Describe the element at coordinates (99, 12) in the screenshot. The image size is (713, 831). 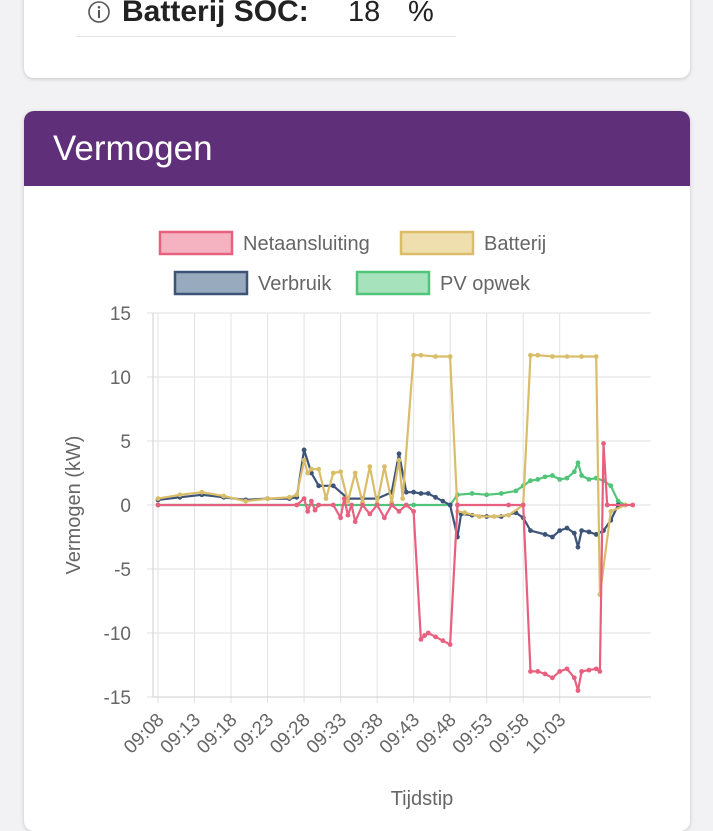
I see `info-icon` at that location.